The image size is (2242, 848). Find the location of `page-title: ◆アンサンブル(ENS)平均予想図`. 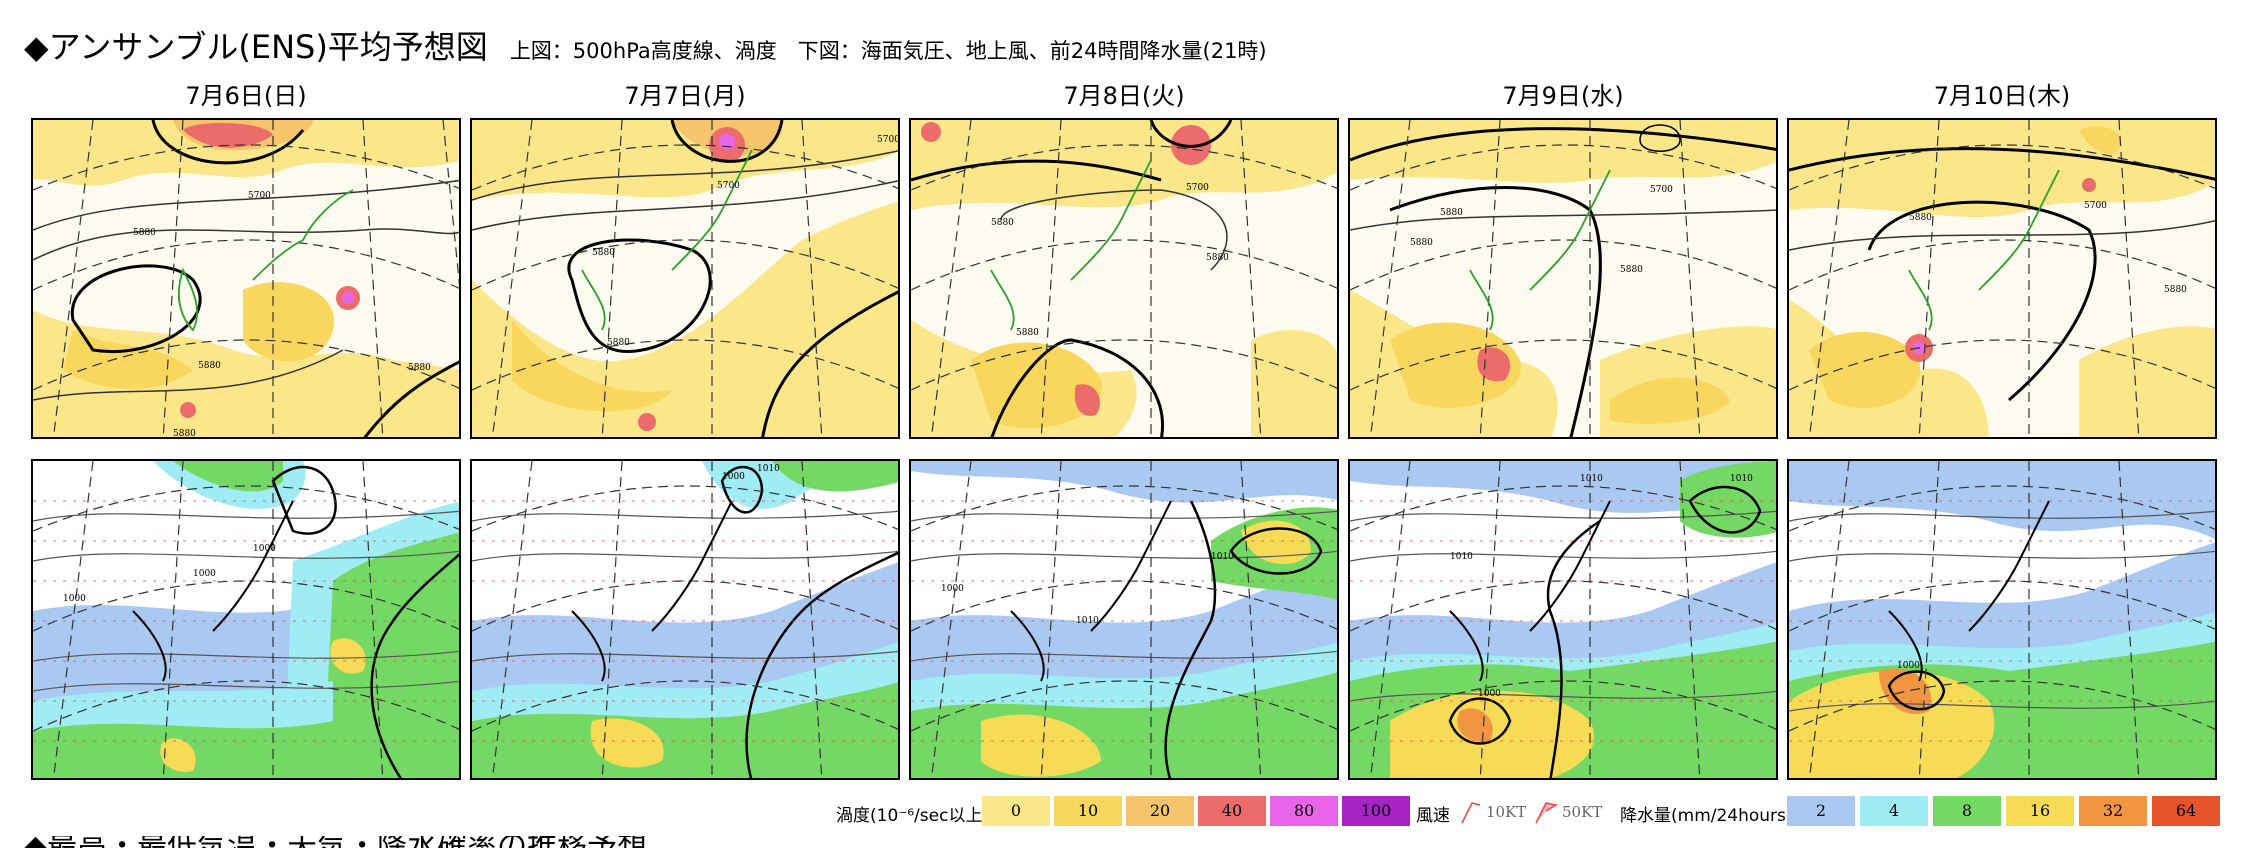

page-title: ◆アンサンブル(ENS)平均予想図 is located at coordinates (256, 47).